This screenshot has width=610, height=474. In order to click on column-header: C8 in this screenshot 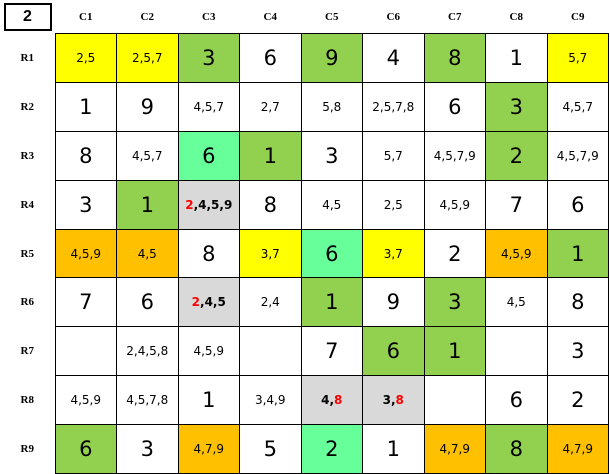, I will do `click(516, 16)`.